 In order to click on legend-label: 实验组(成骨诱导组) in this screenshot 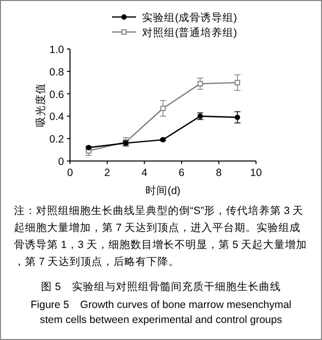, I will do `click(189, 17)`.